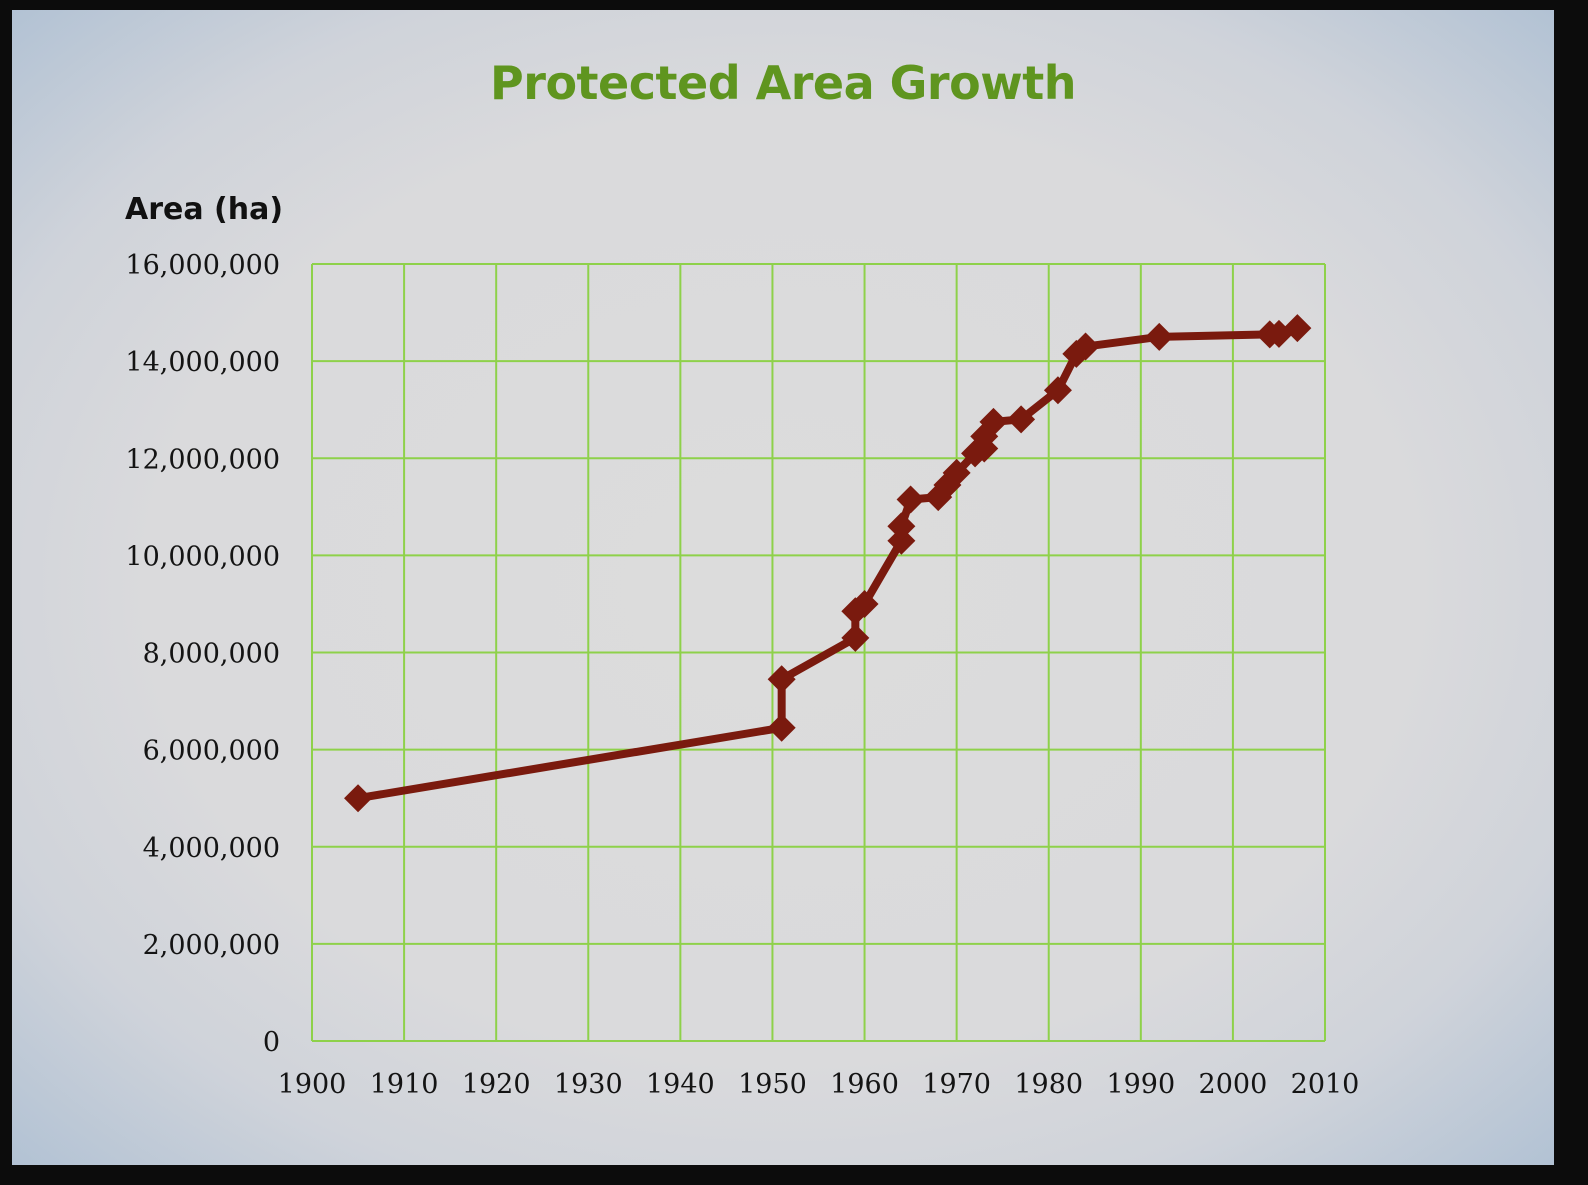 The height and width of the screenshot is (1185, 1588). Describe the element at coordinates (202, 265) in the screenshot. I see `y-tick-label: 16,000,000` at that location.